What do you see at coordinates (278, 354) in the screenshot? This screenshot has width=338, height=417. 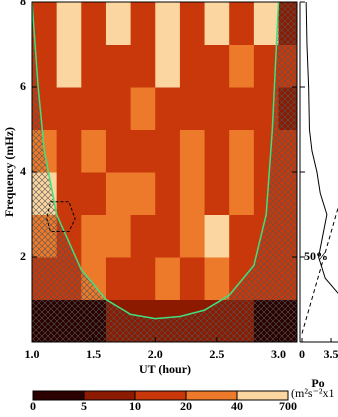 I see `x-tick-label: 3.0` at bounding box center [278, 354].